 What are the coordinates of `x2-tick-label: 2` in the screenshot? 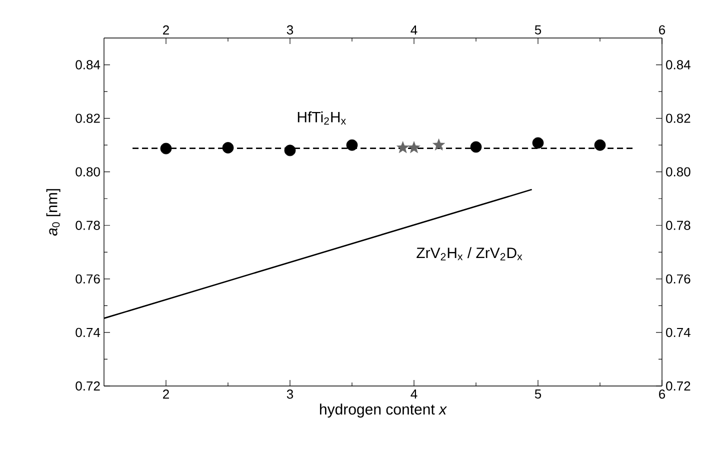 It's located at (166, 394).